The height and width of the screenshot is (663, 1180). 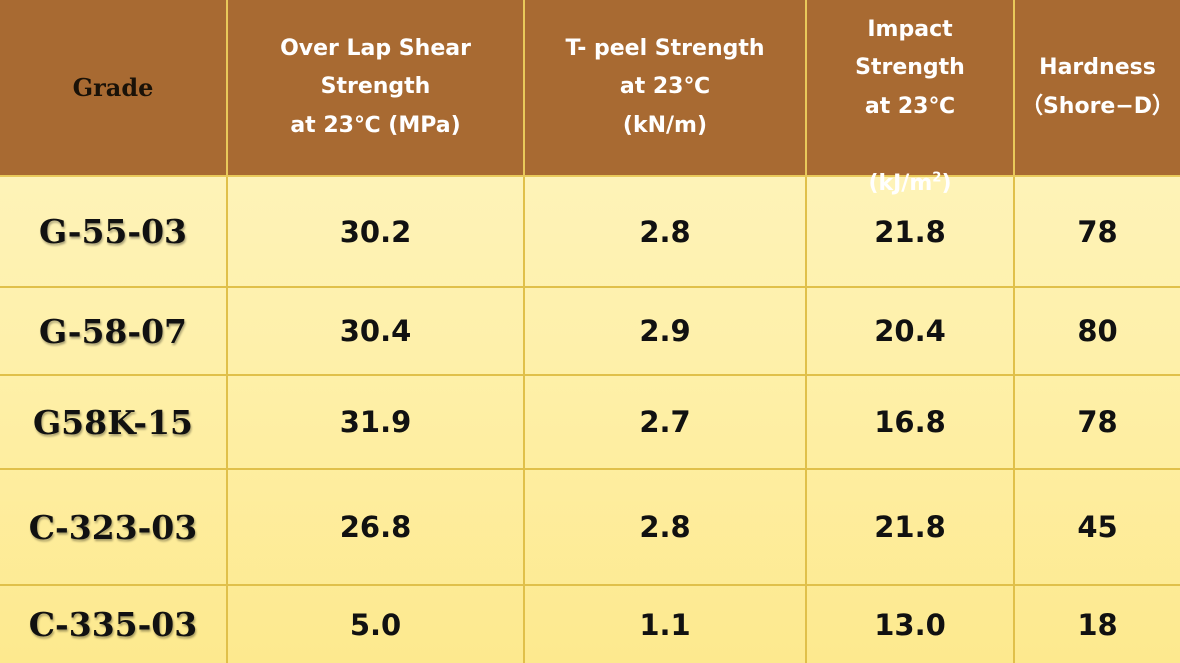 I want to click on header-impact: Impact Strength at 23℃ (kJ/m2), so click(x=911, y=98).